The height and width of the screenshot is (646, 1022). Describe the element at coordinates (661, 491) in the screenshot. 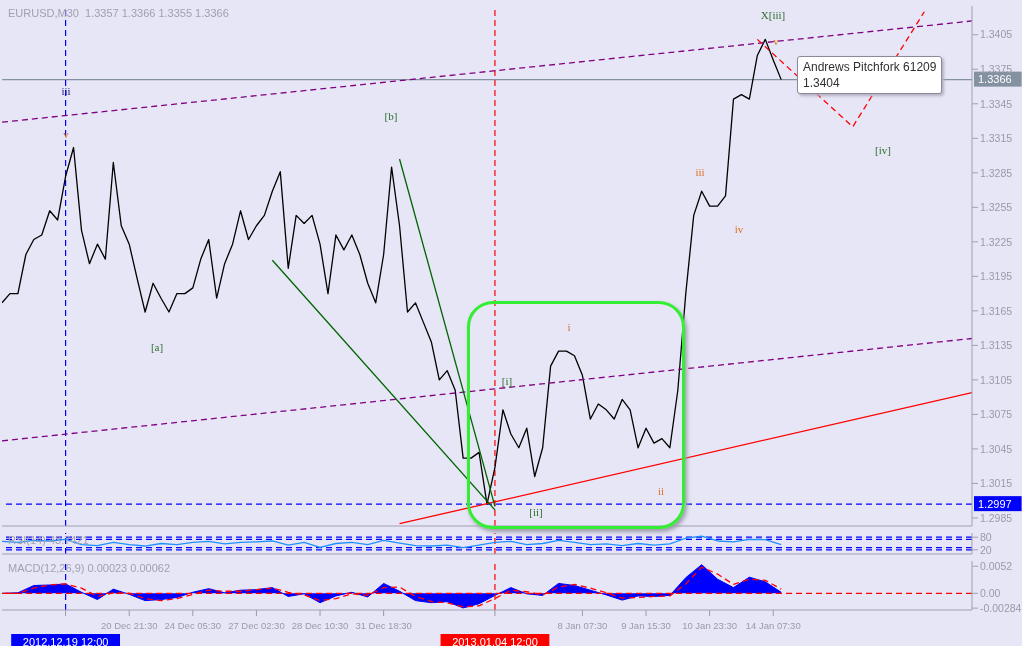

I see `annotation: ii` at that location.